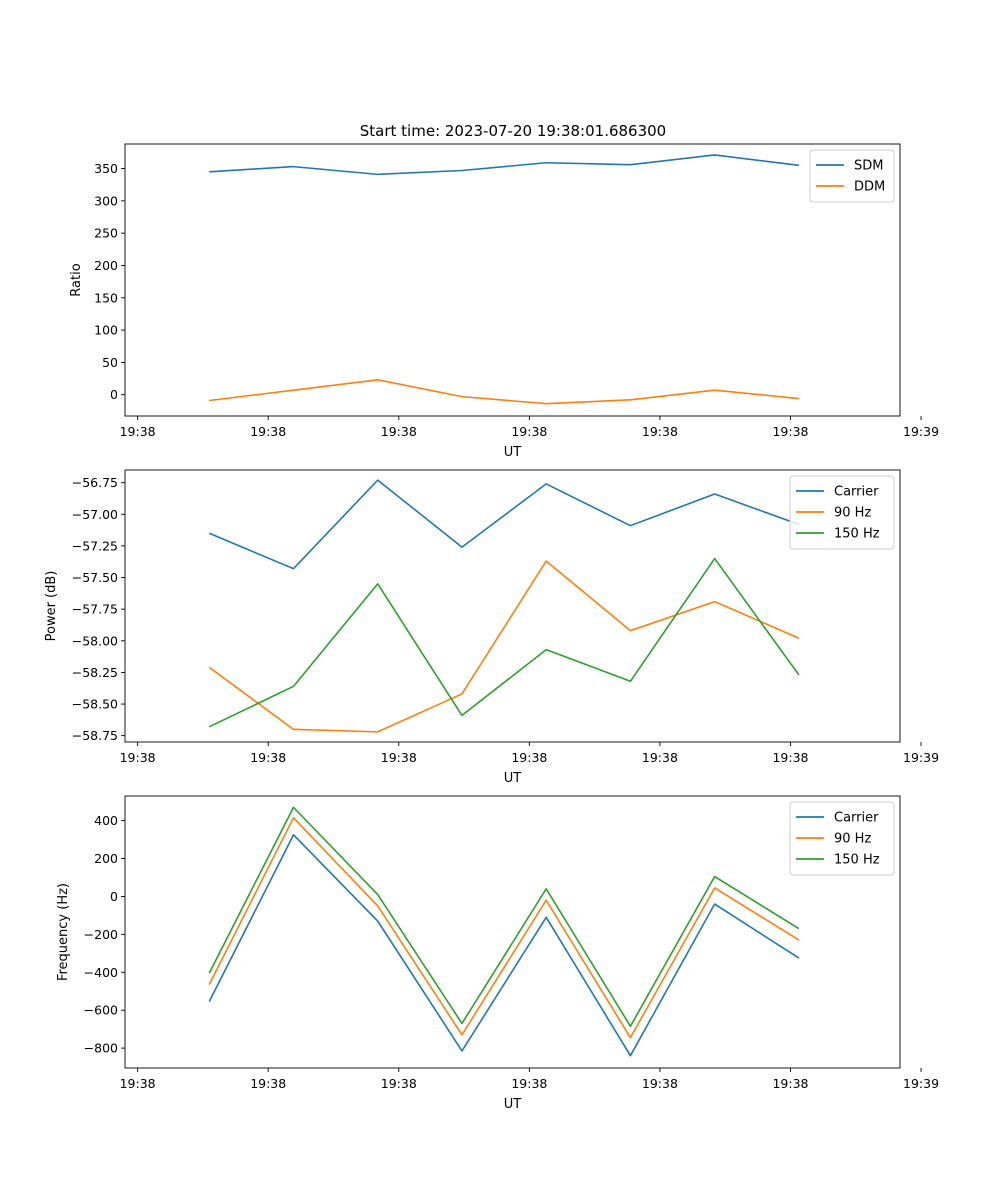 The image size is (1000, 1200). Describe the element at coordinates (106, 330) in the screenshot. I see `y-tick-label: 100` at that location.